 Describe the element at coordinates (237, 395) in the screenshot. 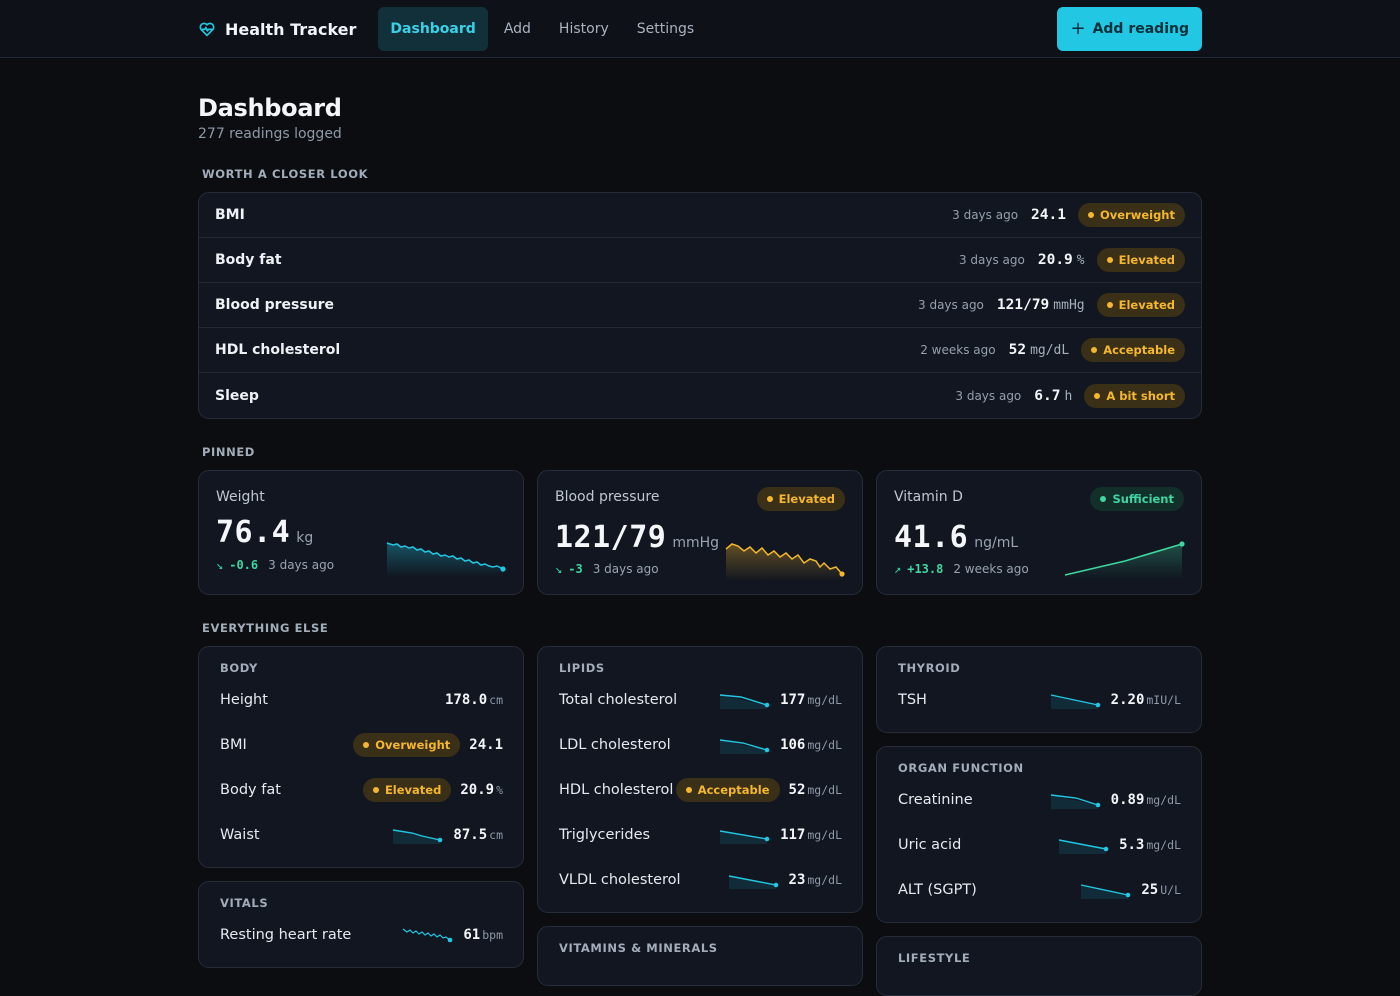

I see `metric-name: Sleep` at that location.